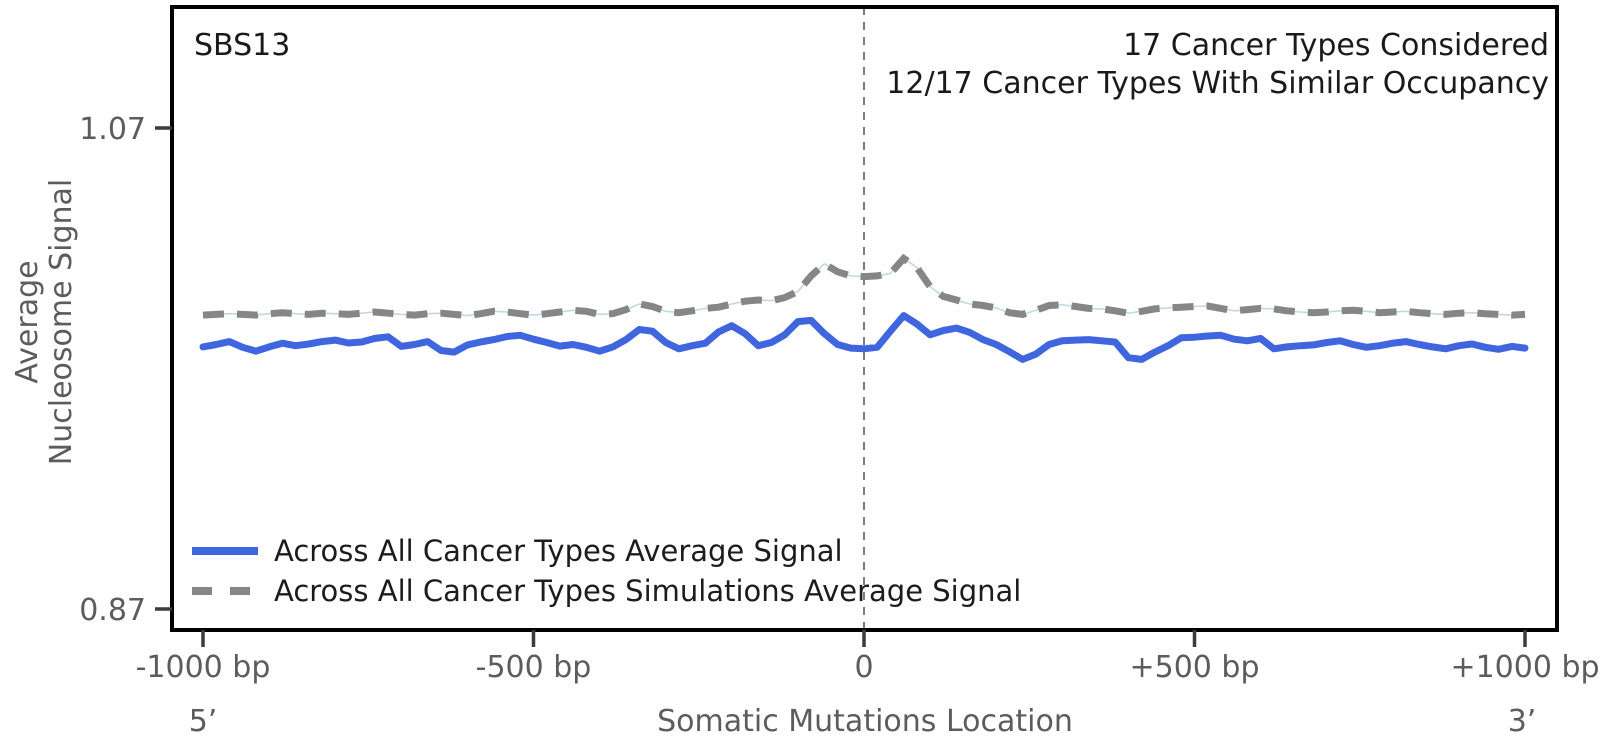  I want to click on y-axis-label-line1: Average, so click(27, 321).